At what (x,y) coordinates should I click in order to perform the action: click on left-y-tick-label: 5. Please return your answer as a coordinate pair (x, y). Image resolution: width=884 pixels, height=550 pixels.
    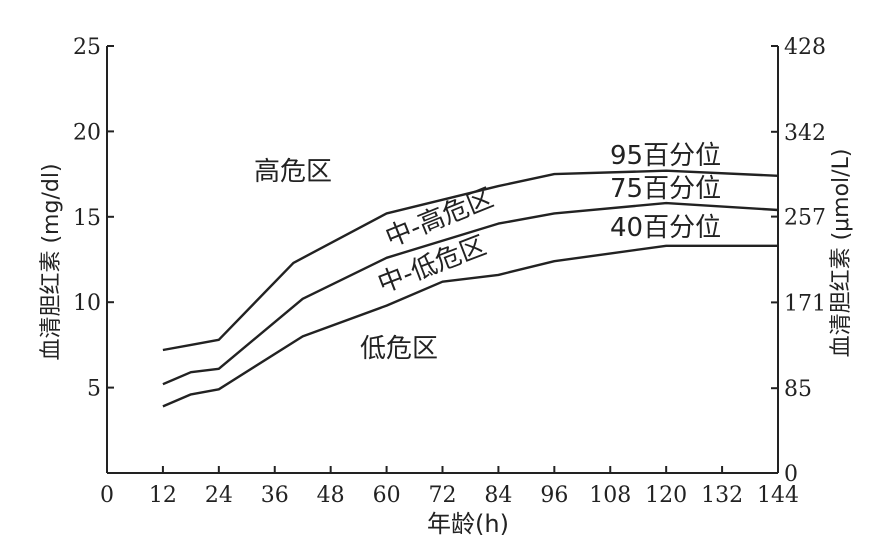
    Looking at the image, I should click on (94, 389).